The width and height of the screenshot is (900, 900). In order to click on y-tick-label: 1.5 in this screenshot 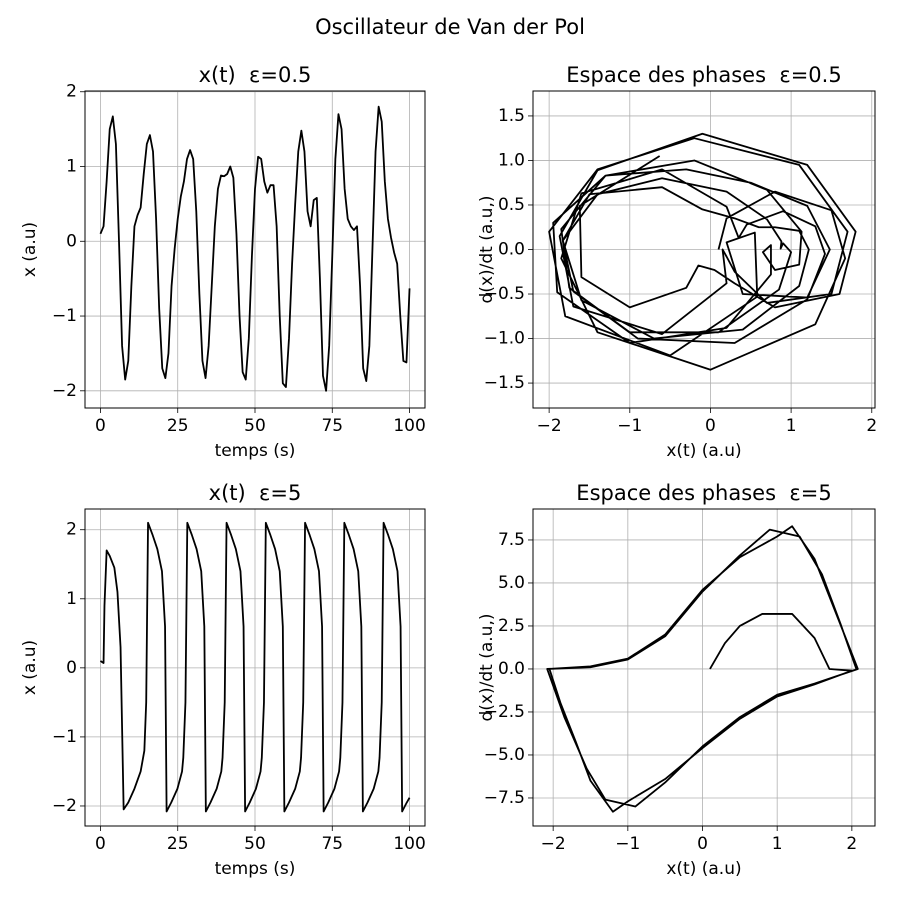, I will do `click(511, 116)`.